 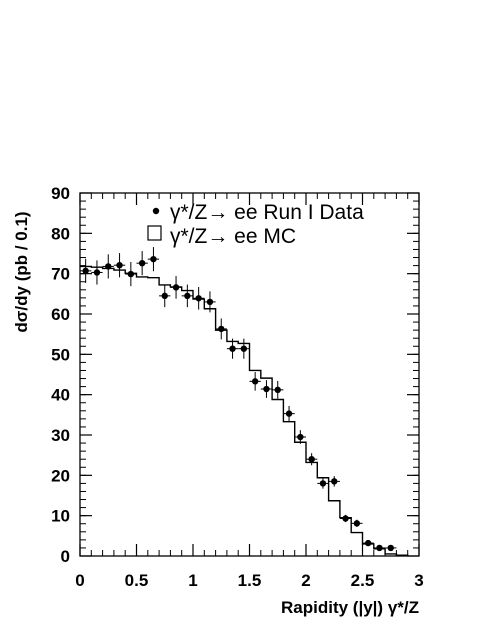 What do you see at coordinates (60, 354) in the screenshot?
I see `y-tick-label: 50` at bounding box center [60, 354].